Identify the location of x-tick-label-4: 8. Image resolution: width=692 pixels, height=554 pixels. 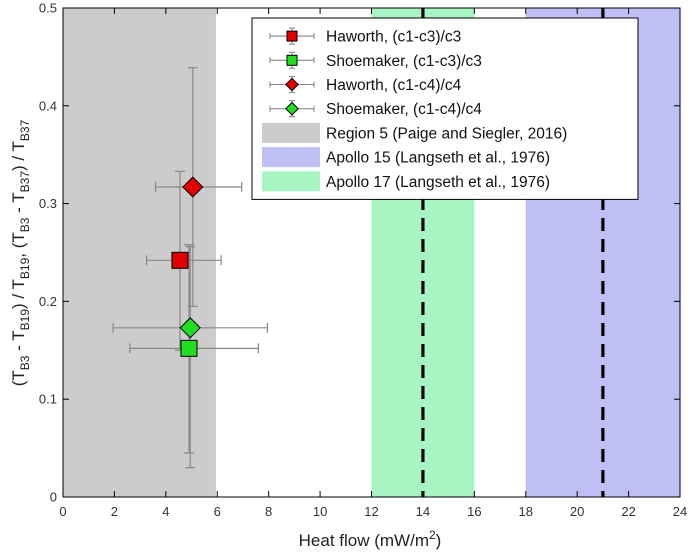
(268, 511).